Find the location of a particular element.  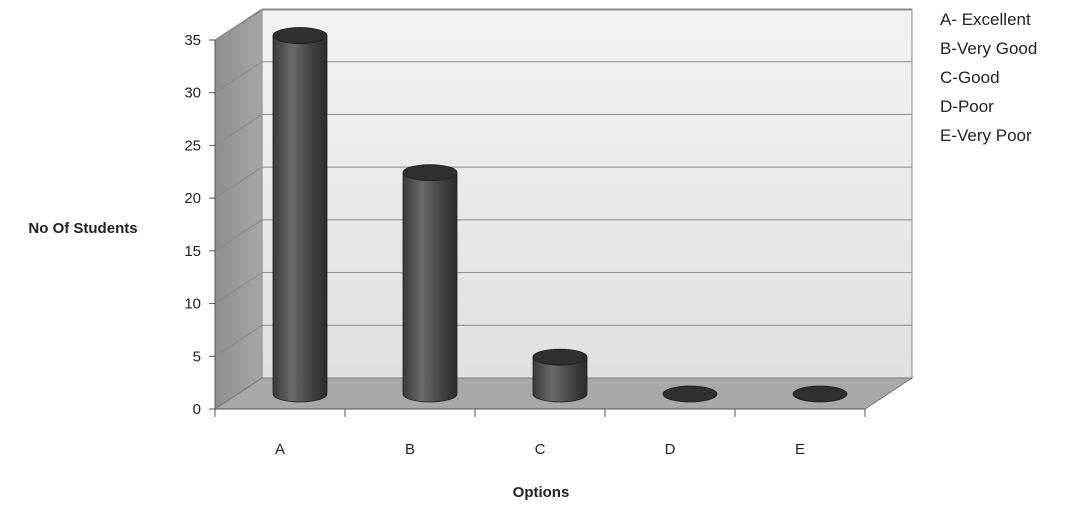

legend-entry: B-Very Good is located at coordinates (988, 48).